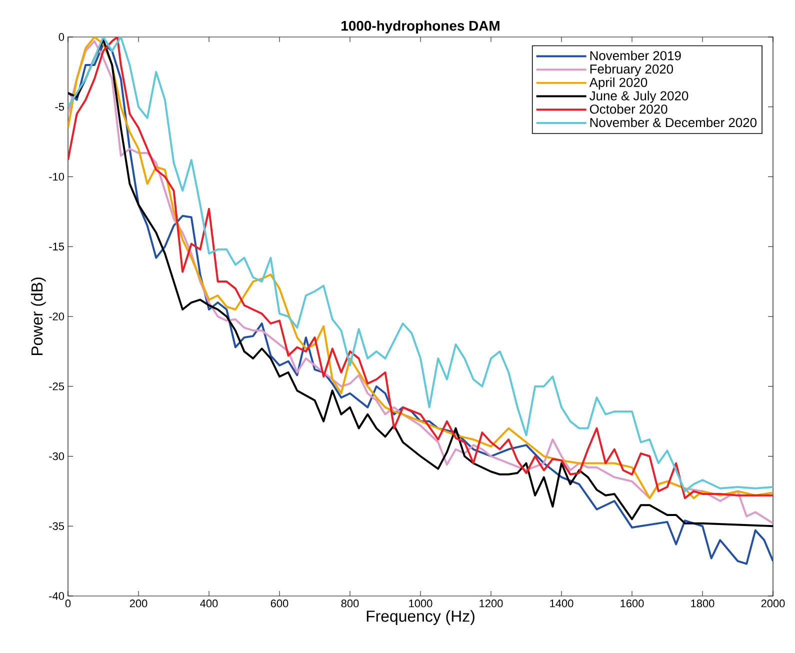  I want to click on y-tick-label: -20, so click(56, 316).